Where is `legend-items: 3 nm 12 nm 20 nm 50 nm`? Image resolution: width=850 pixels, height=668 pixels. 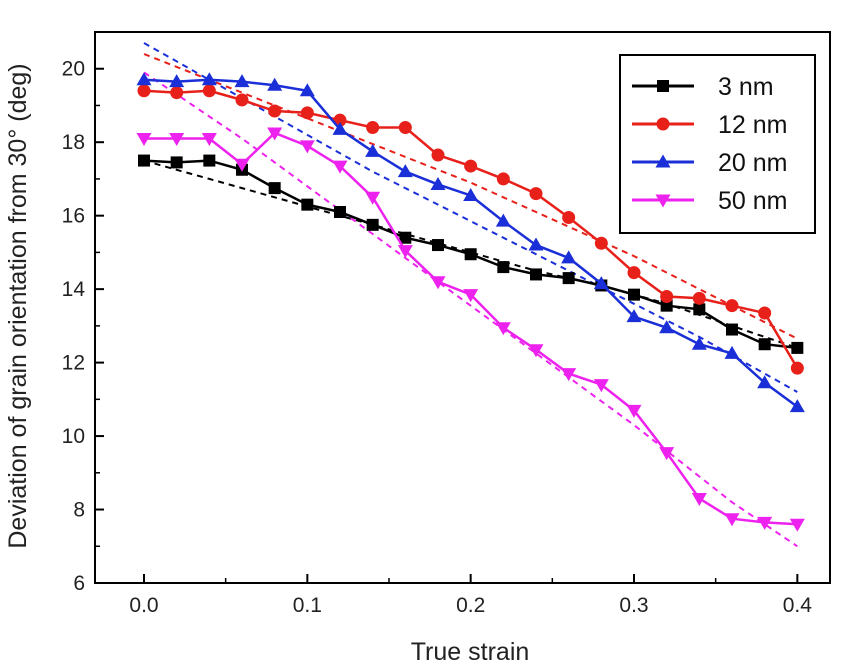
legend-items: 3 nm 12 nm 20 nm 50 nm is located at coordinates (709, 144).